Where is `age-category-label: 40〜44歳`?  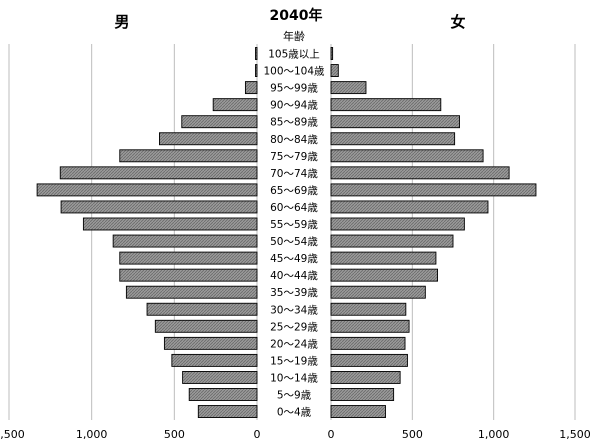
age-category-label: 40〜44歳 is located at coordinates (294, 276).